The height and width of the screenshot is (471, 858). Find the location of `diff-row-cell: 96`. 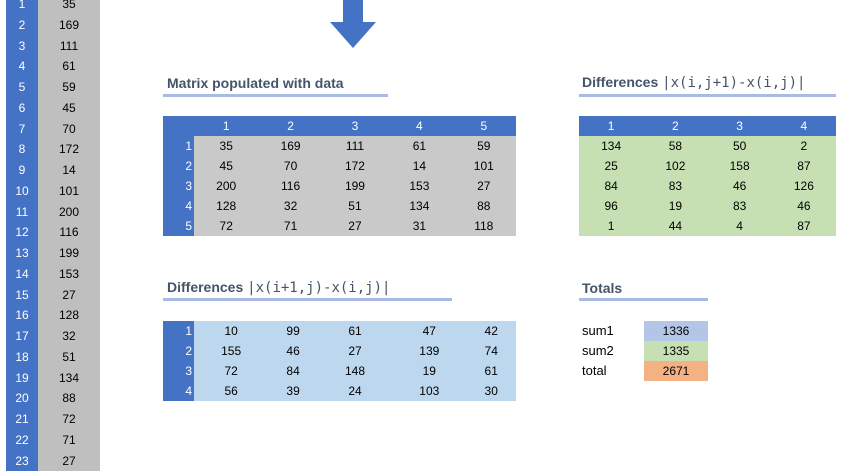

diff-row-cell: 96 is located at coordinates (611, 206).